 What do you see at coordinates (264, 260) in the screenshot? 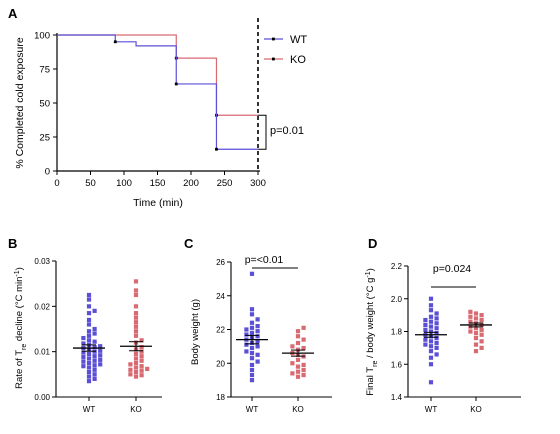
I see `panel-c-p-value: p=<0.01` at bounding box center [264, 260].